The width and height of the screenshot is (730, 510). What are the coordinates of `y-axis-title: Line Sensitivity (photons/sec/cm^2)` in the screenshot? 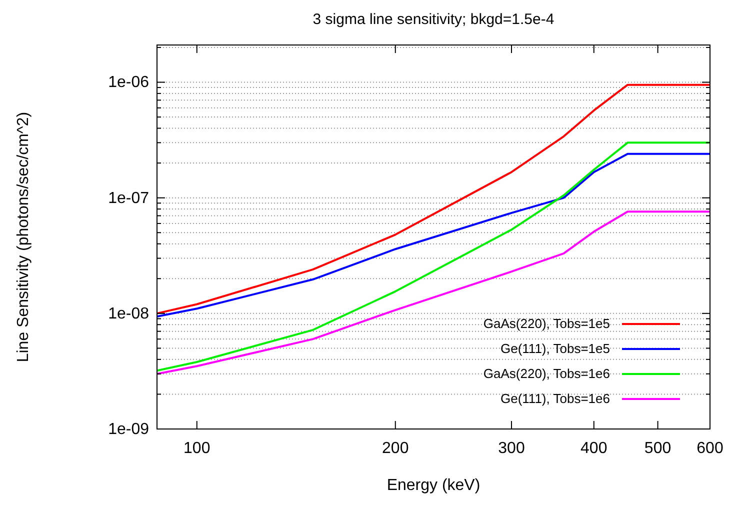 It's located at (23, 237).